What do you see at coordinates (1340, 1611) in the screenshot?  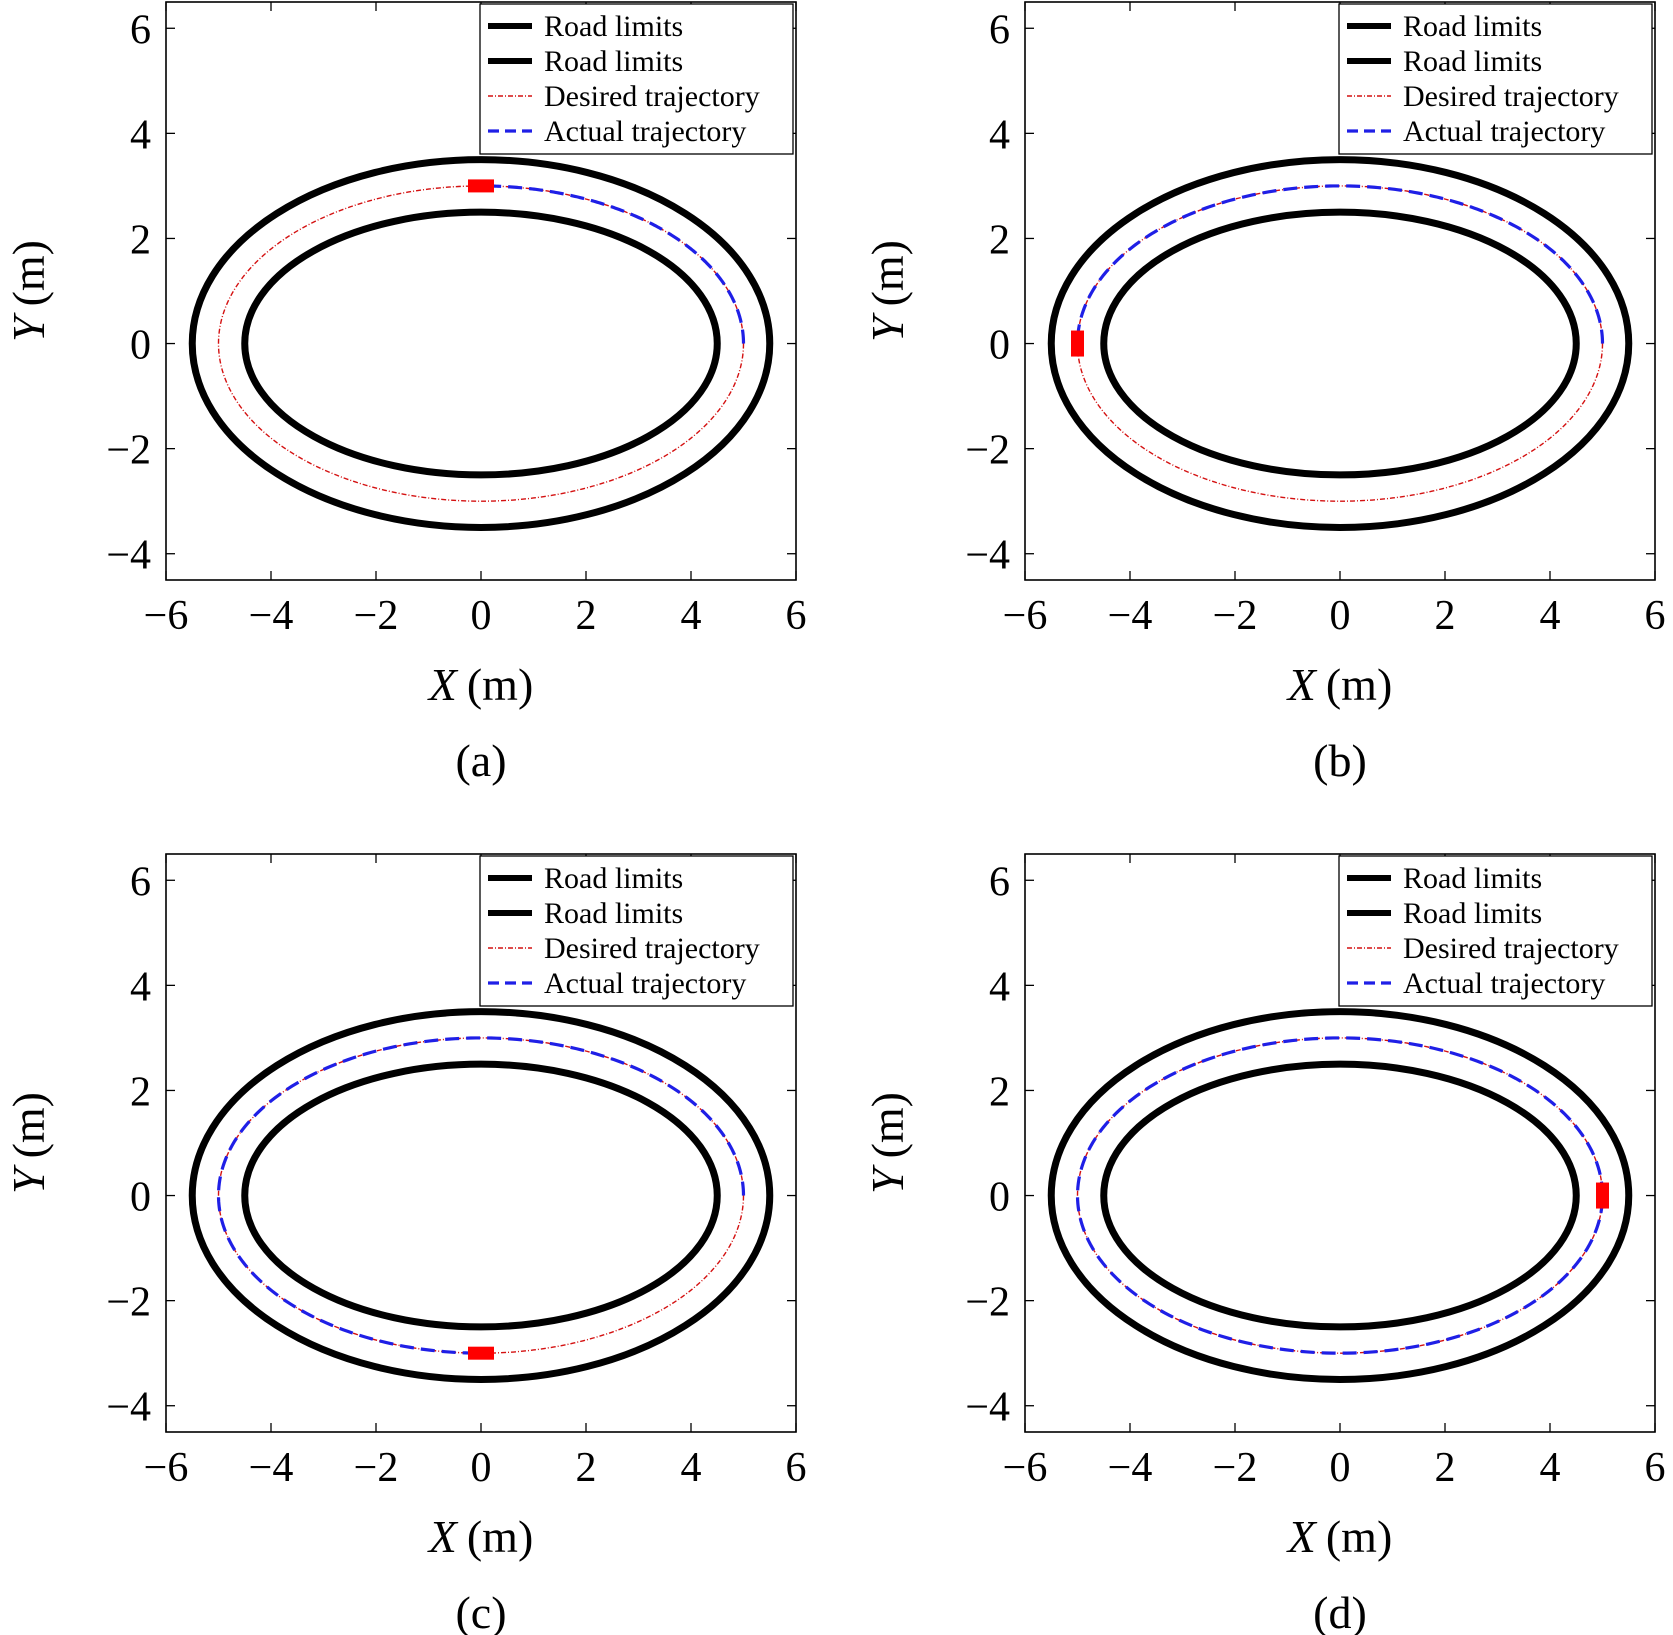 I see `panel-label: (d)` at bounding box center [1340, 1611].